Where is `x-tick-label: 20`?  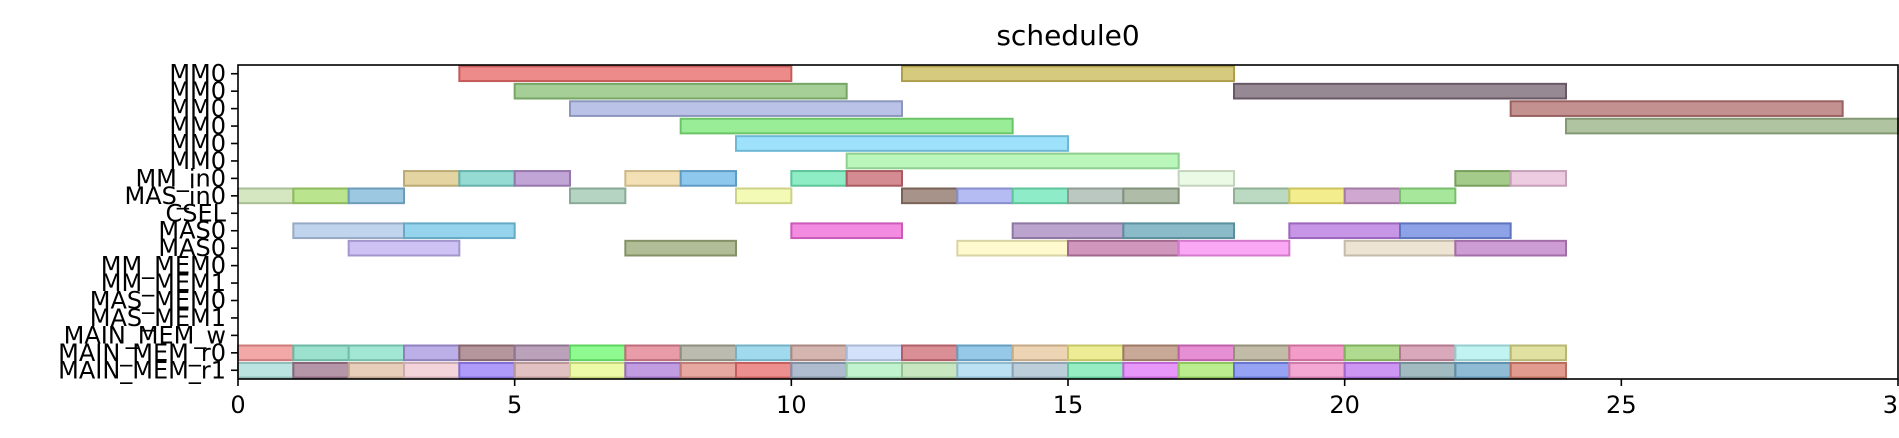 x-tick-label: 20 is located at coordinates (1344, 405).